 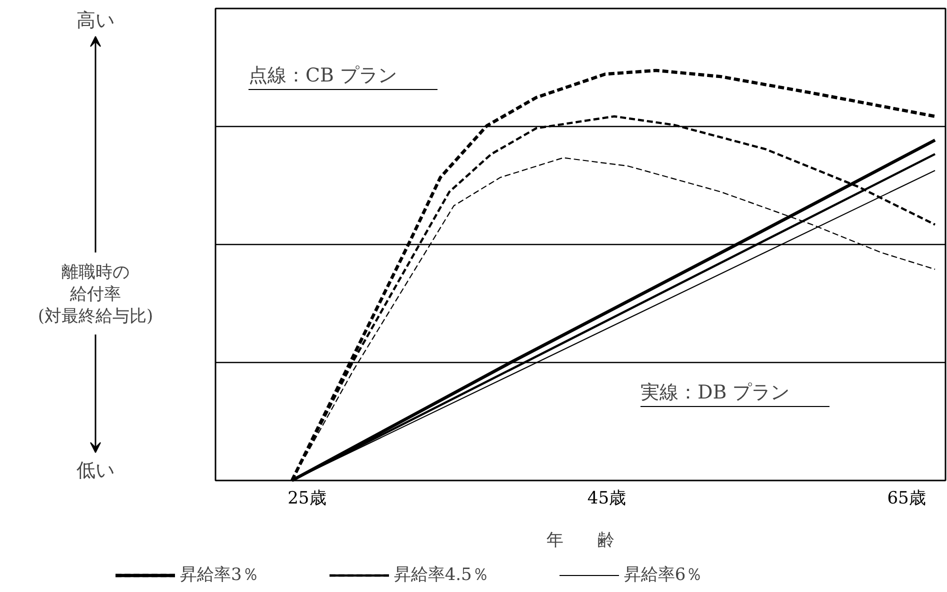 I want to click on x-tick-label: 65歳, so click(x=906, y=498).